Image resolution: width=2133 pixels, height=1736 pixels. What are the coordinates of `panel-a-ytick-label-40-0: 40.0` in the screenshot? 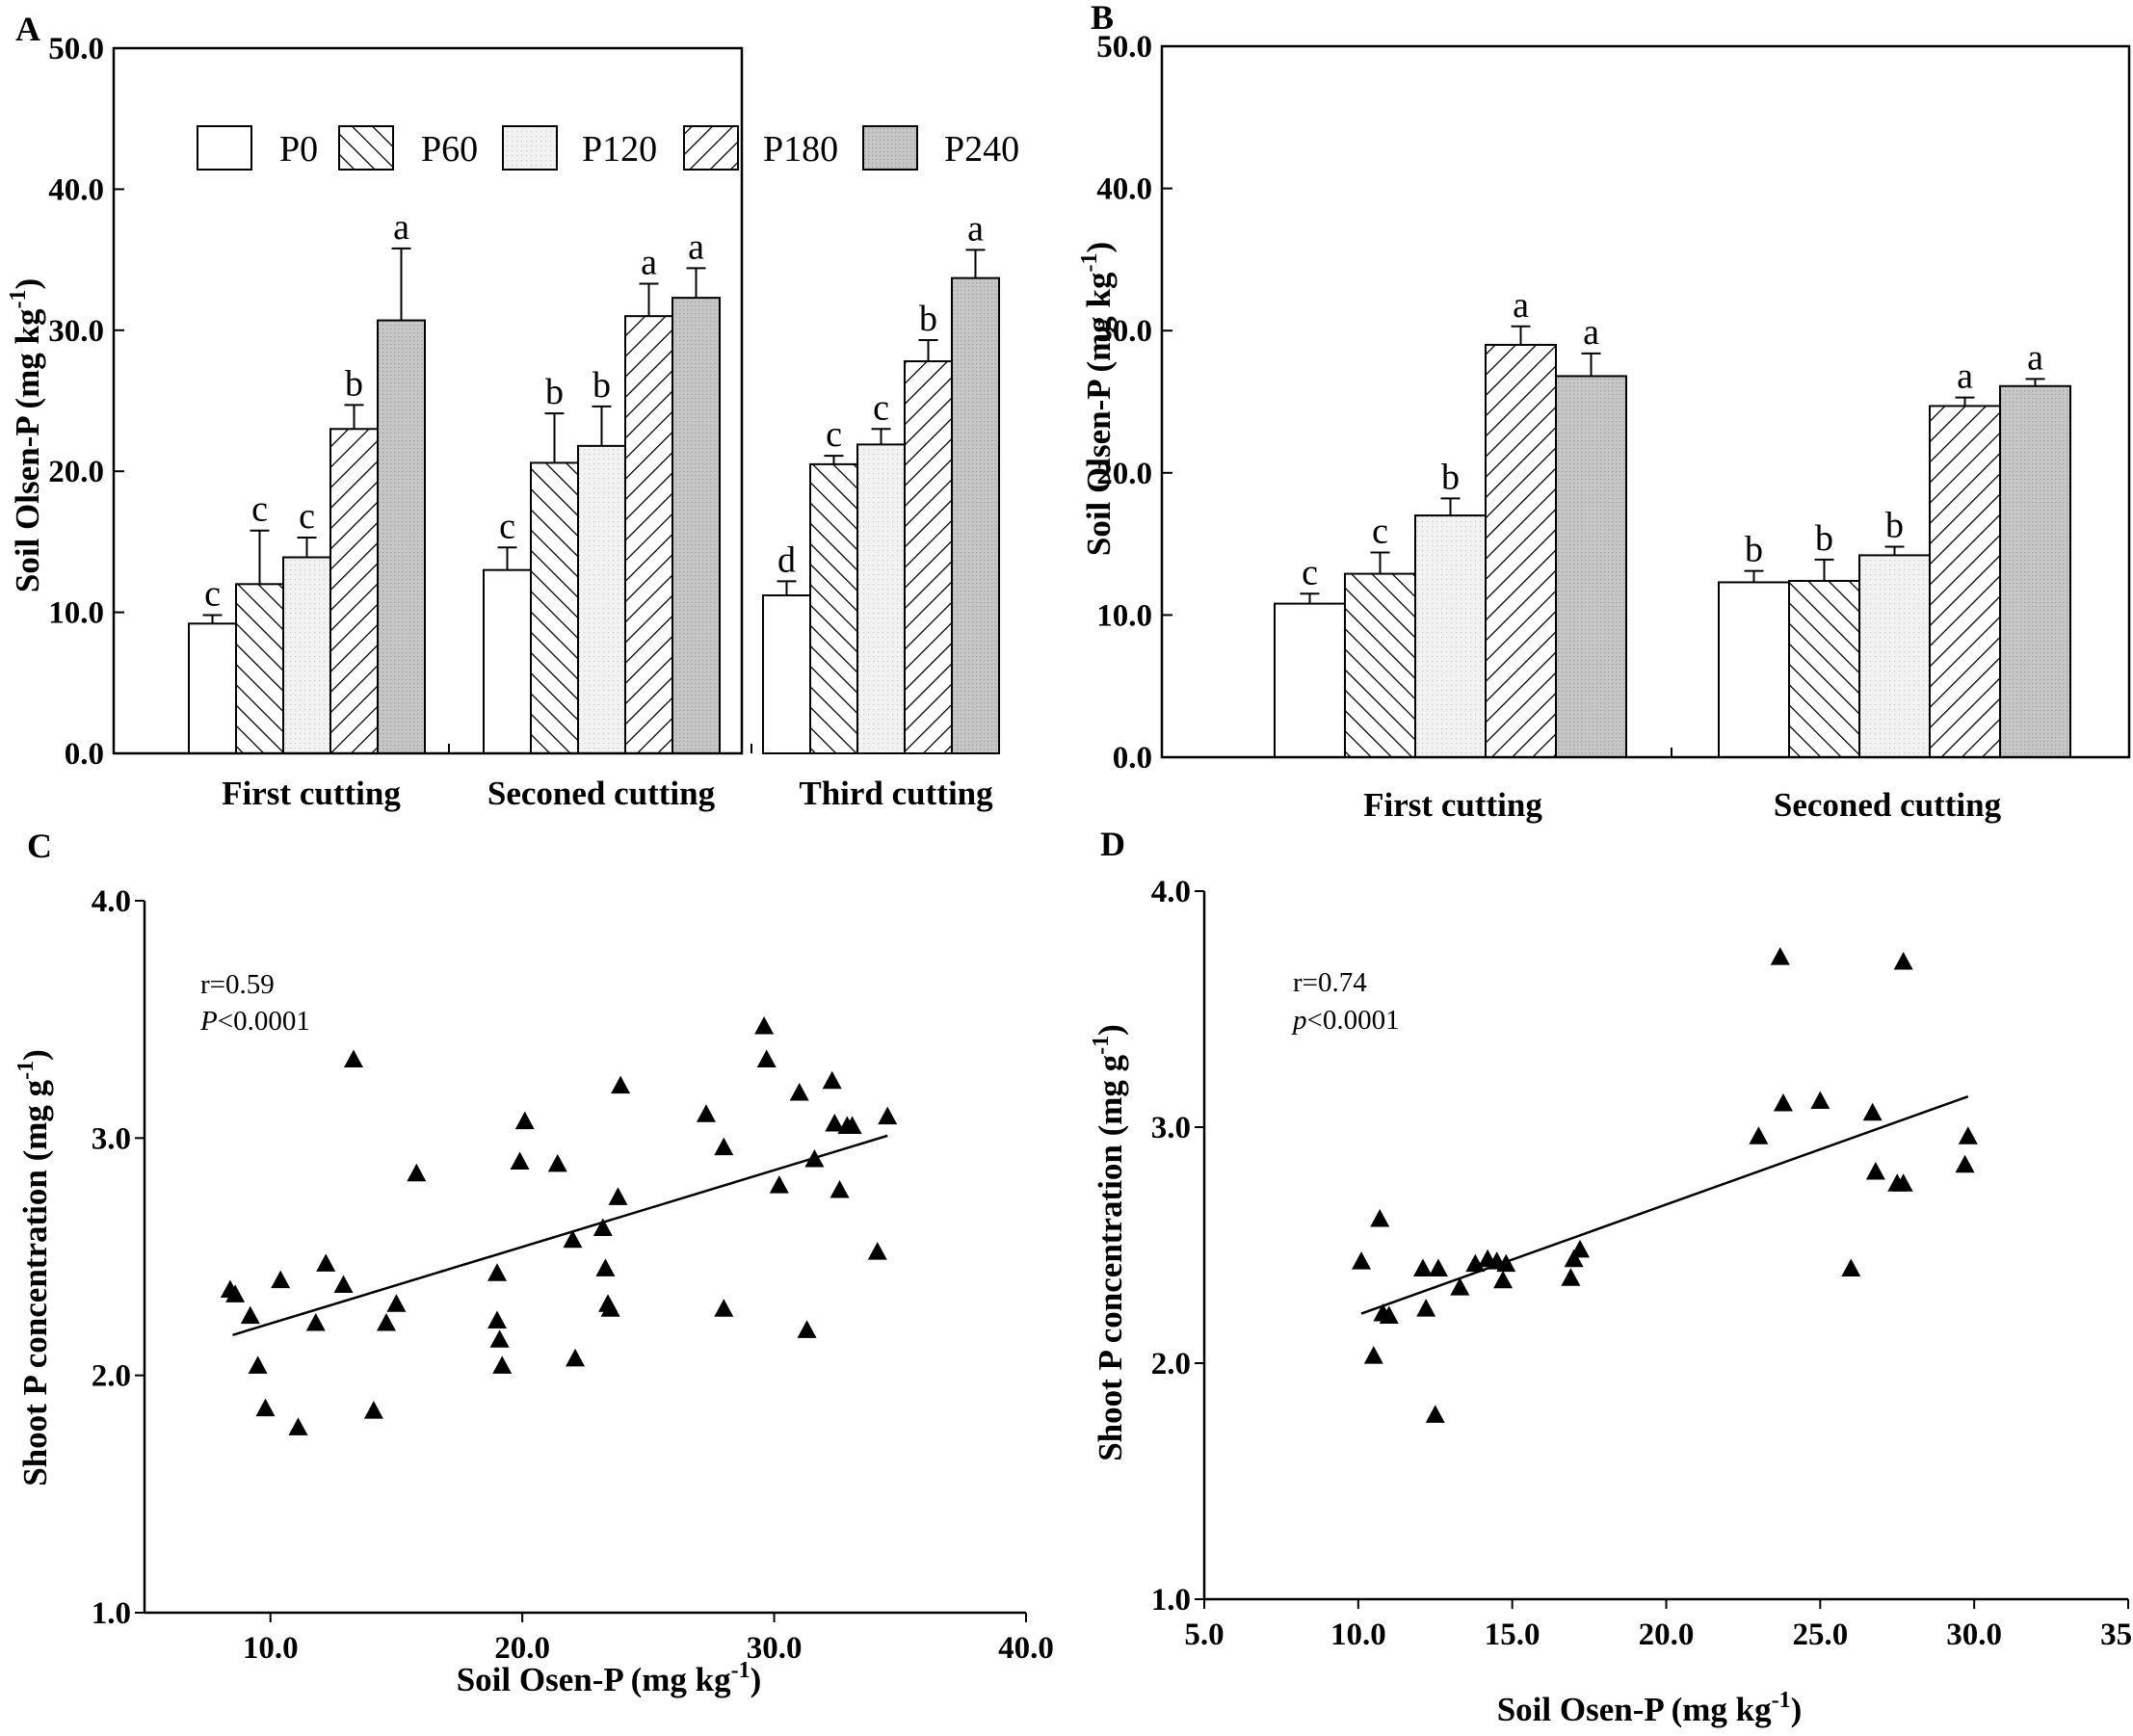 It's located at (76, 189).